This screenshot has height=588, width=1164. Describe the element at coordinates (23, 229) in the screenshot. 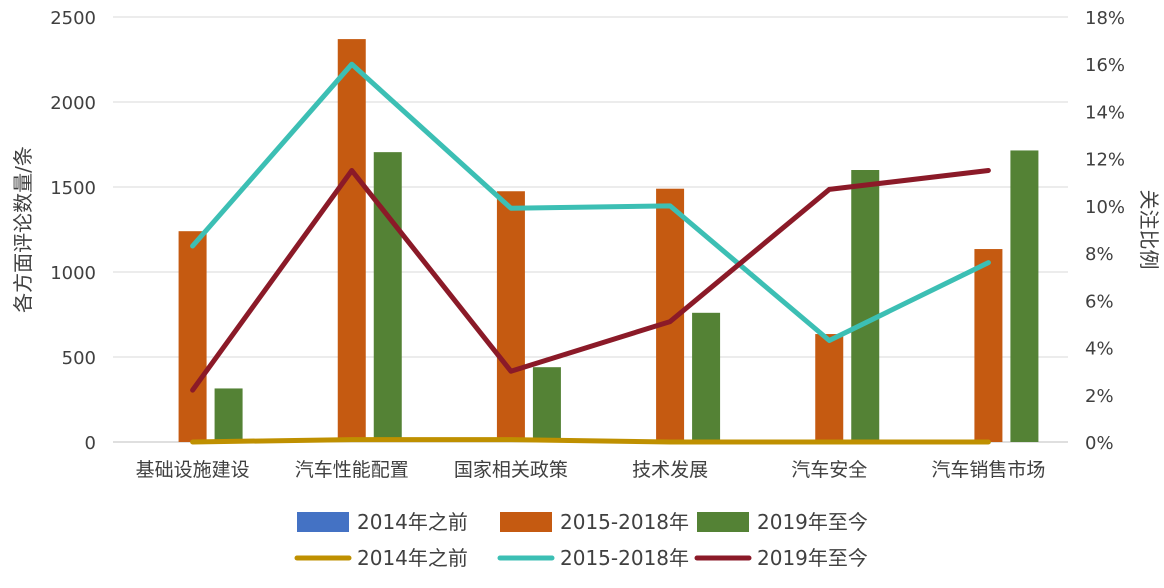

I see `y-left-axis-title: 各方面评论数量/条` at that location.